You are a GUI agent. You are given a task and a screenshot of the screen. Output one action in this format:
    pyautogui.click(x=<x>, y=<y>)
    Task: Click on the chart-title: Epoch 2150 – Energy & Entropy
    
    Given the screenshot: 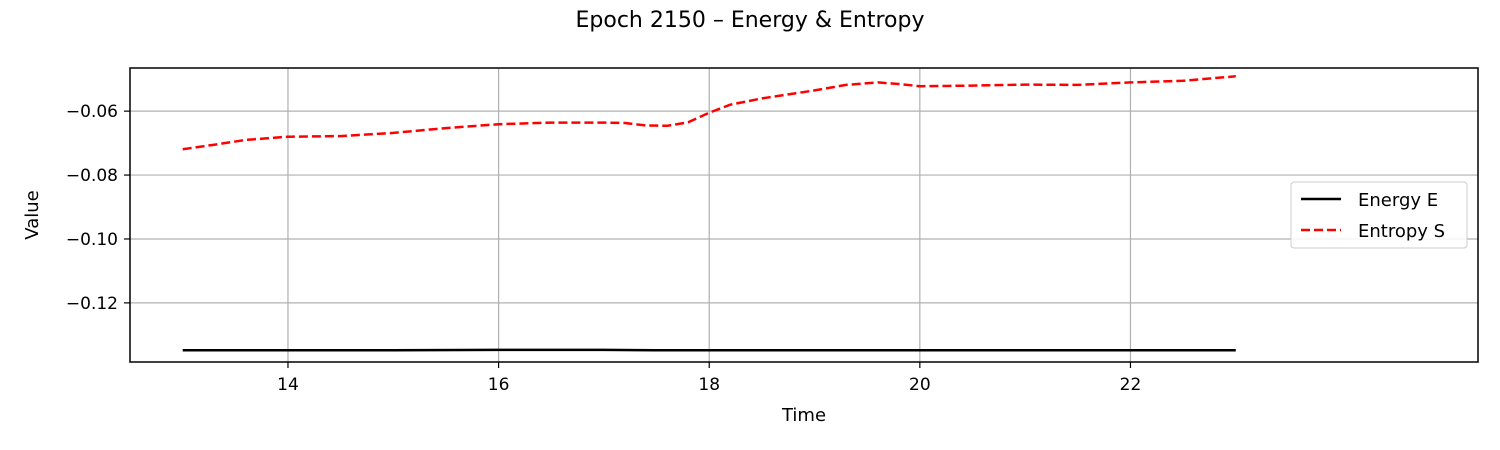 What is the action you would take?
    pyautogui.click(x=750, y=20)
    